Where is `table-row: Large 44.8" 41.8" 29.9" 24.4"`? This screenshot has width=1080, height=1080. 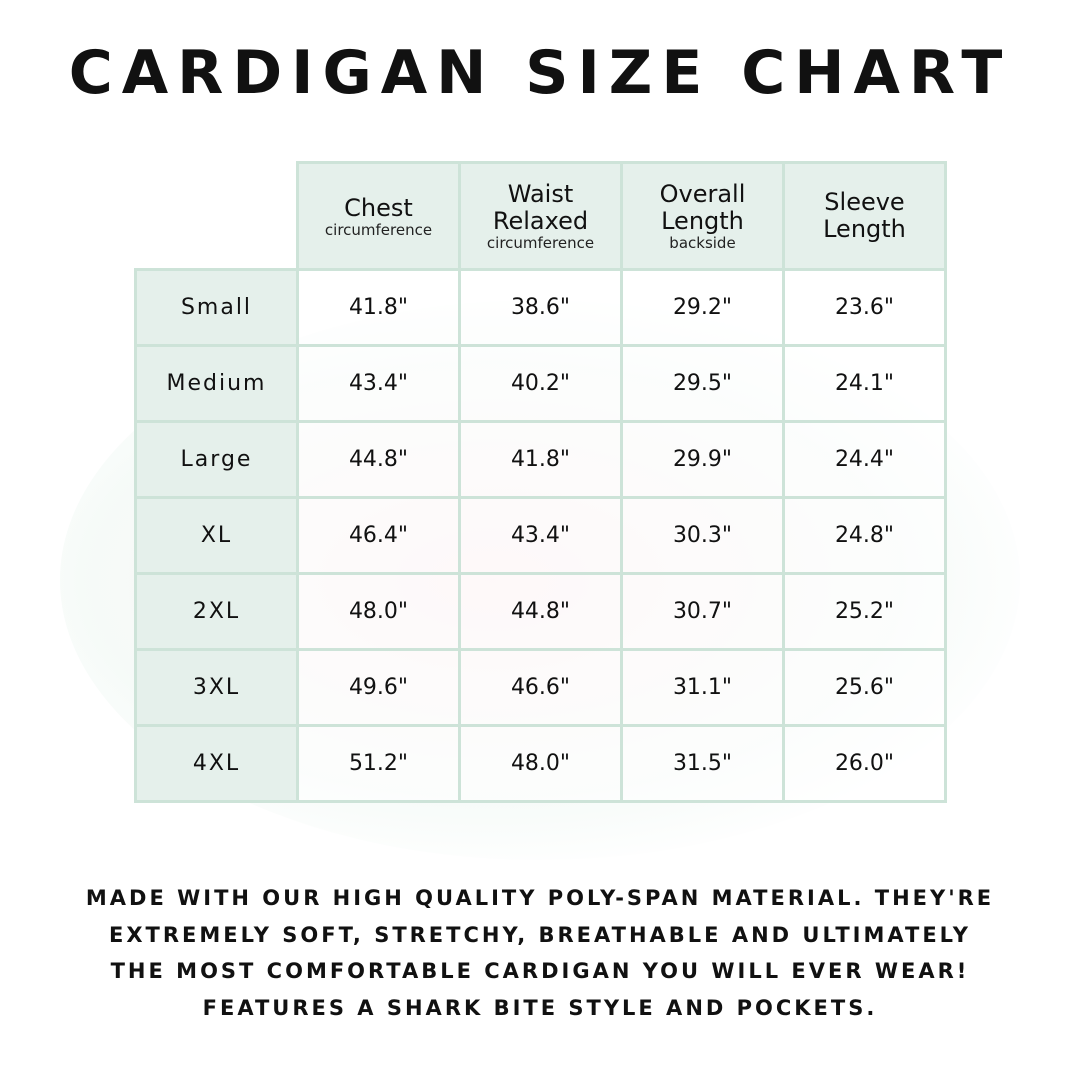
table-row: Large 44.8" 41.8" 29.9" 24.4" is located at coordinates (540, 459).